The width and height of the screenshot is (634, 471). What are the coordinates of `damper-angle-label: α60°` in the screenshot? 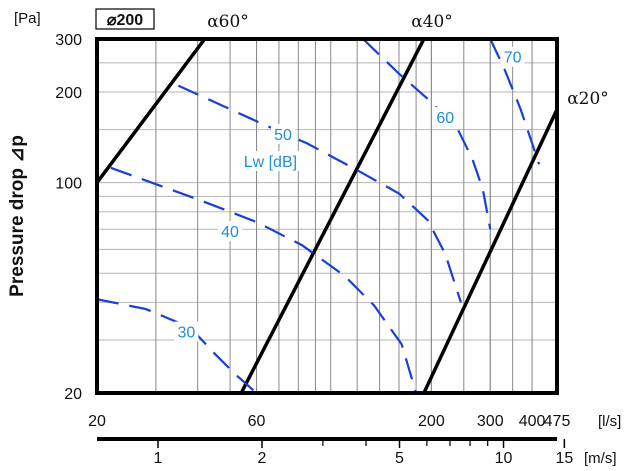 It's located at (228, 22).